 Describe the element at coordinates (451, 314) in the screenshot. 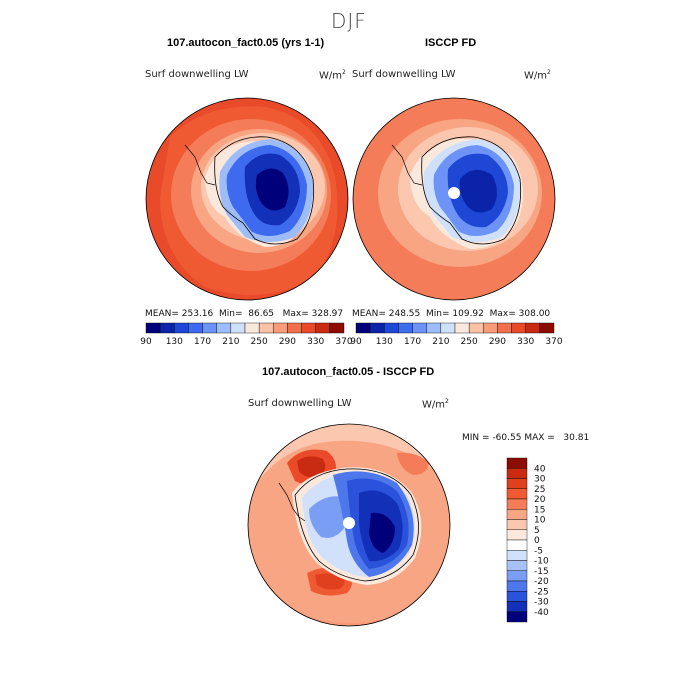

I see `panel-2-stats: MEAN= 248.55 Min= 109.92 Max= 308.00` at that location.